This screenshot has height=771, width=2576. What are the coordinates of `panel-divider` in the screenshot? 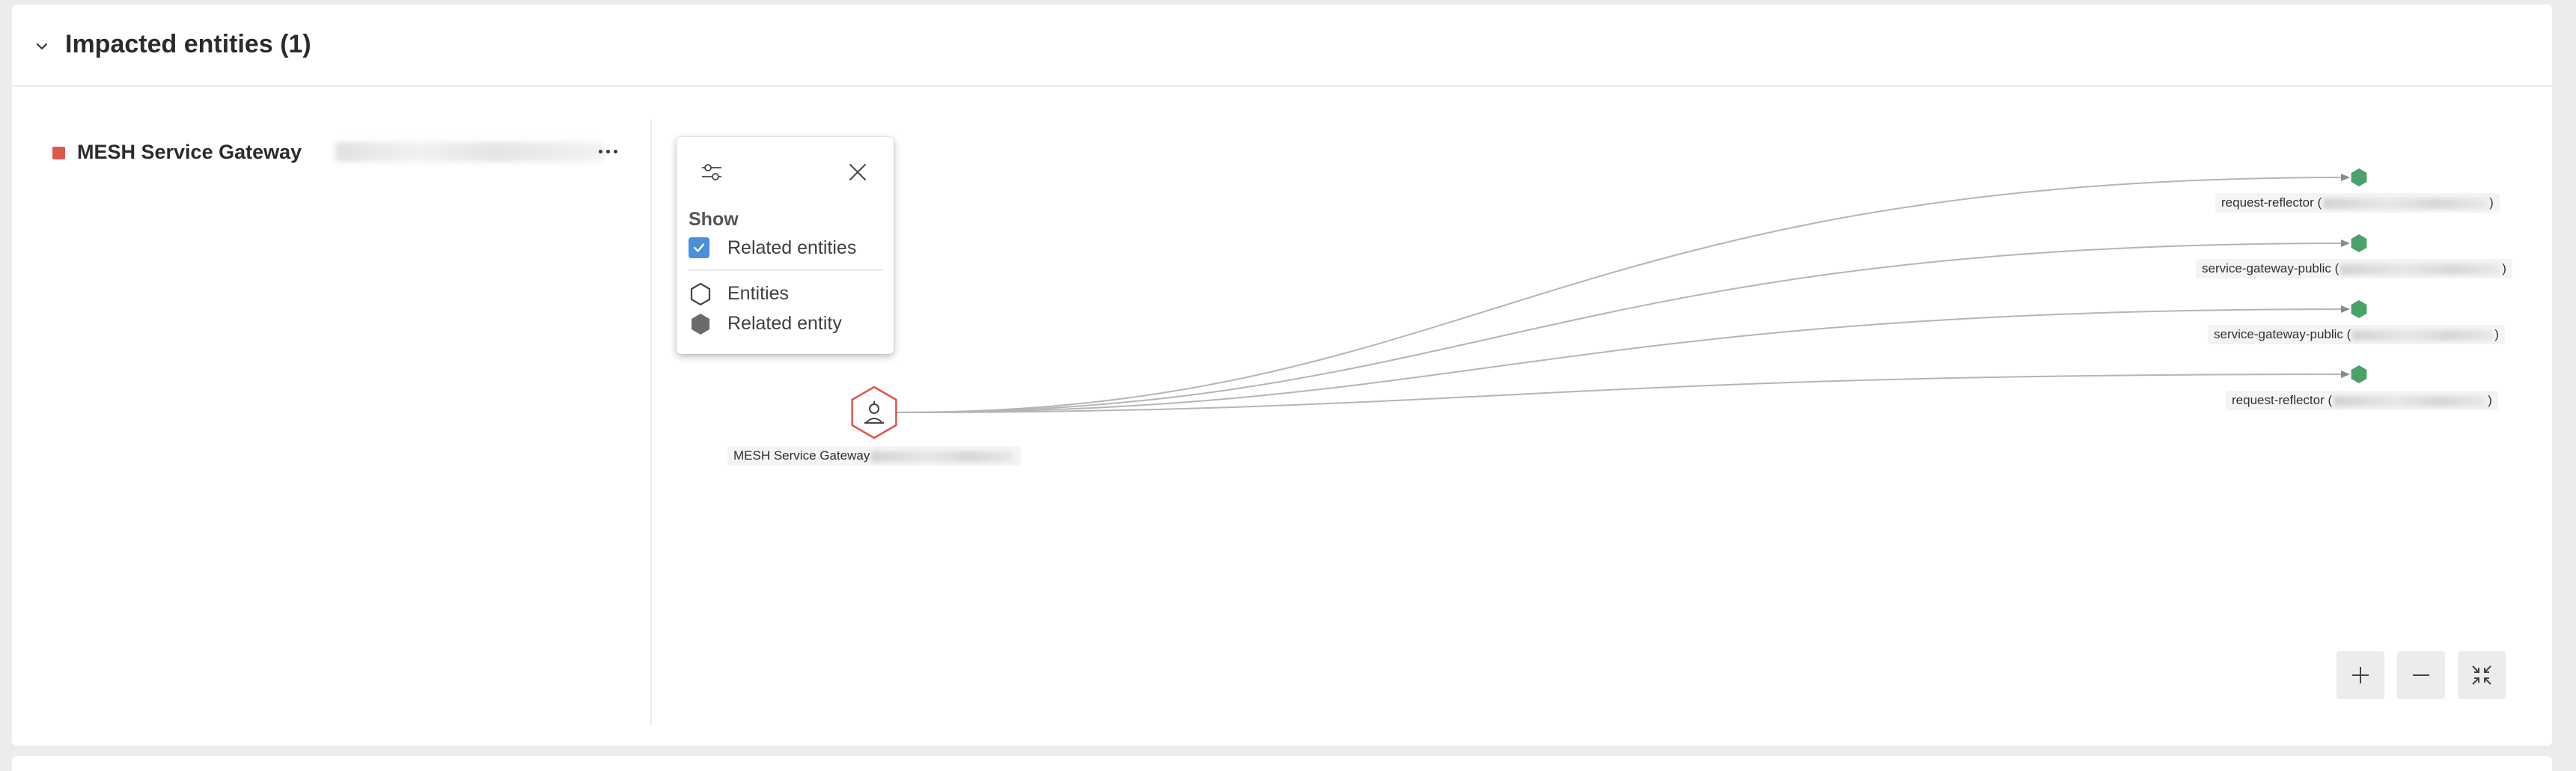 It's located at (651, 423).